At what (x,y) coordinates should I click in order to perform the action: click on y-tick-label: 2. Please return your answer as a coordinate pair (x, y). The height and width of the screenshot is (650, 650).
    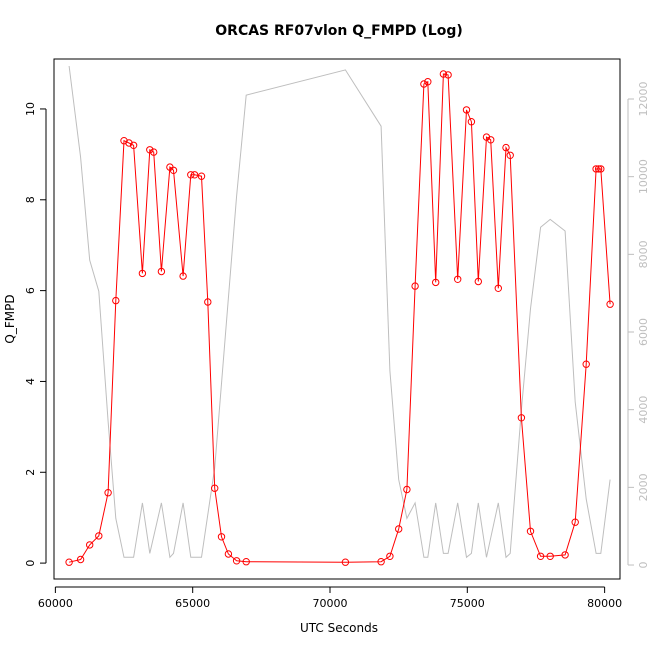
    Looking at the image, I should click on (30, 472).